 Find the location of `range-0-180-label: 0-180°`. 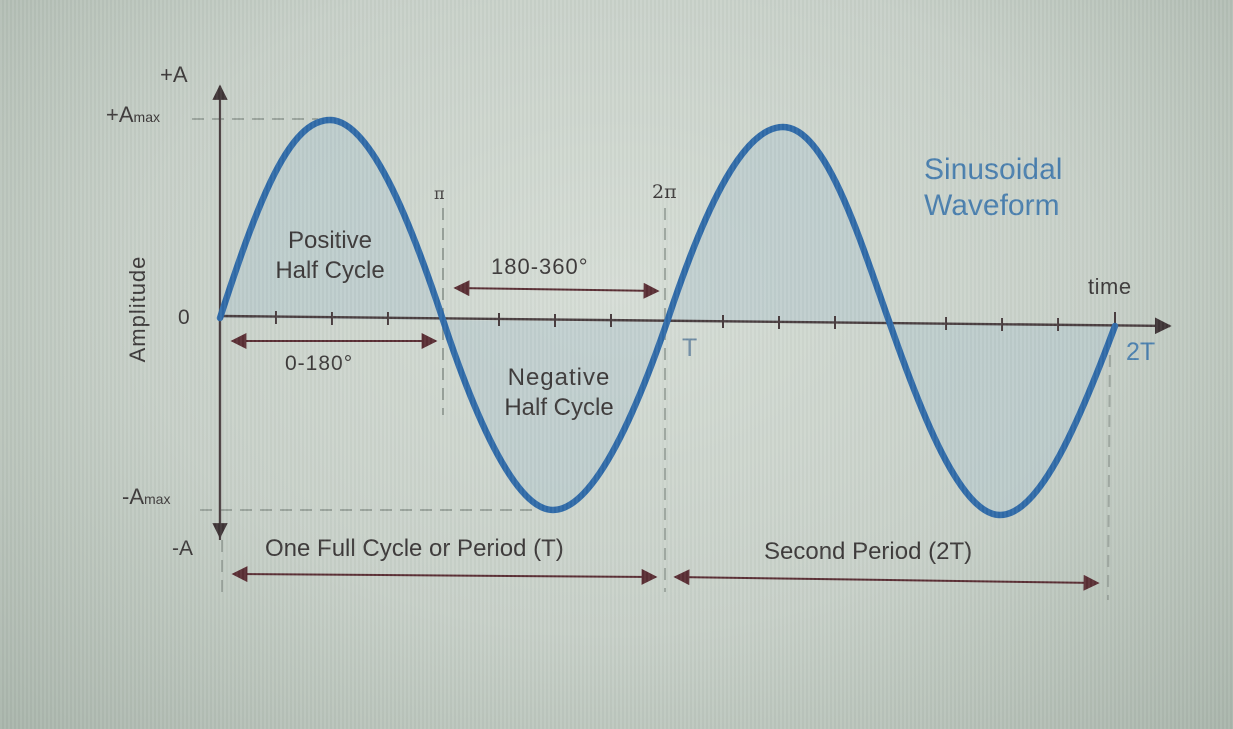

range-0-180-label: 0-180° is located at coordinates (319, 363).